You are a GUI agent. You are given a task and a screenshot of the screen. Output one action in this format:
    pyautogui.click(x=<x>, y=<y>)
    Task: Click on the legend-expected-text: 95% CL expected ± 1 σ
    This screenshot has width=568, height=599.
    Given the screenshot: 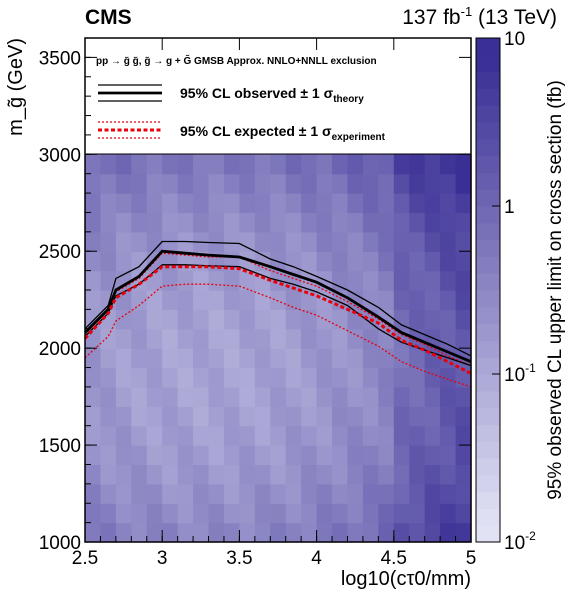 What is the action you would take?
    pyautogui.click(x=256, y=131)
    